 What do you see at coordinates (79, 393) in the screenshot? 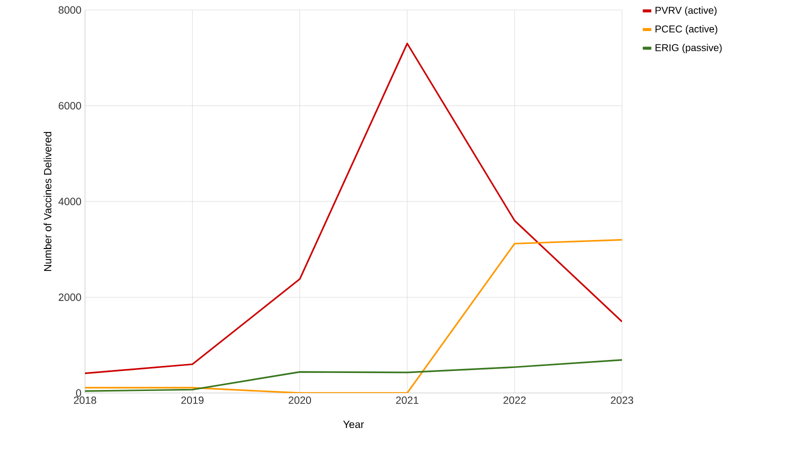
I see `y-tick-label: 0` at bounding box center [79, 393].